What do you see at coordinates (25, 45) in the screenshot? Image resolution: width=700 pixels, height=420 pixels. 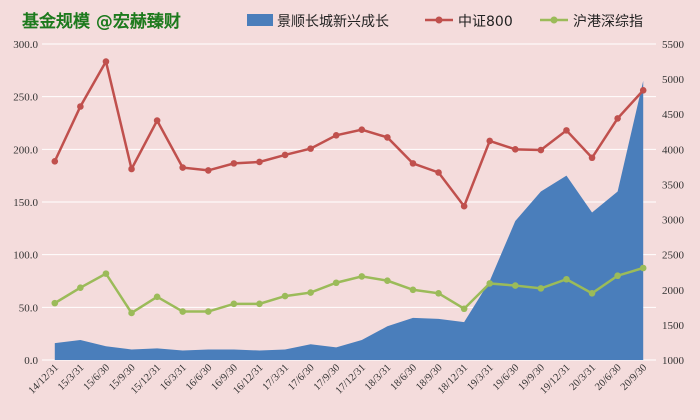 I see `y-left-tick-6: 300.0` at bounding box center [25, 45].